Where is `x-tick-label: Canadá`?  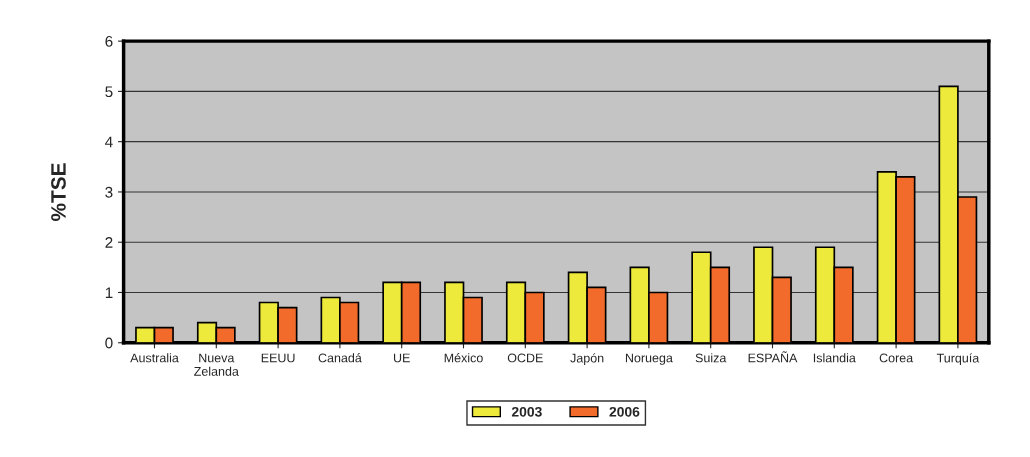 x-tick-label: Canadá is located at coordinates (340, 358).